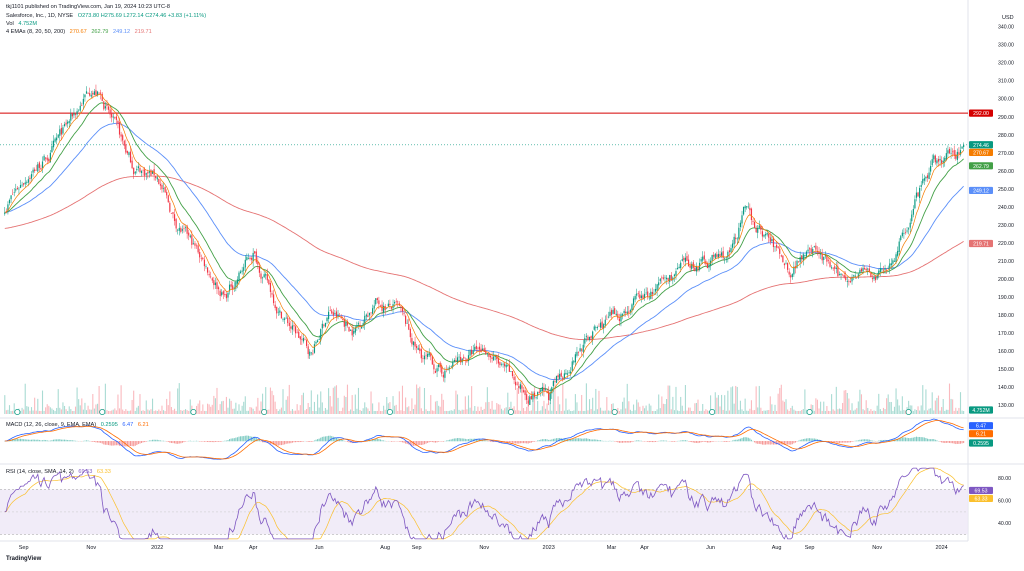  Describe the element at coordinates (777, 548) in the screenshot. I see `x-tick-label: Aug` at that location.